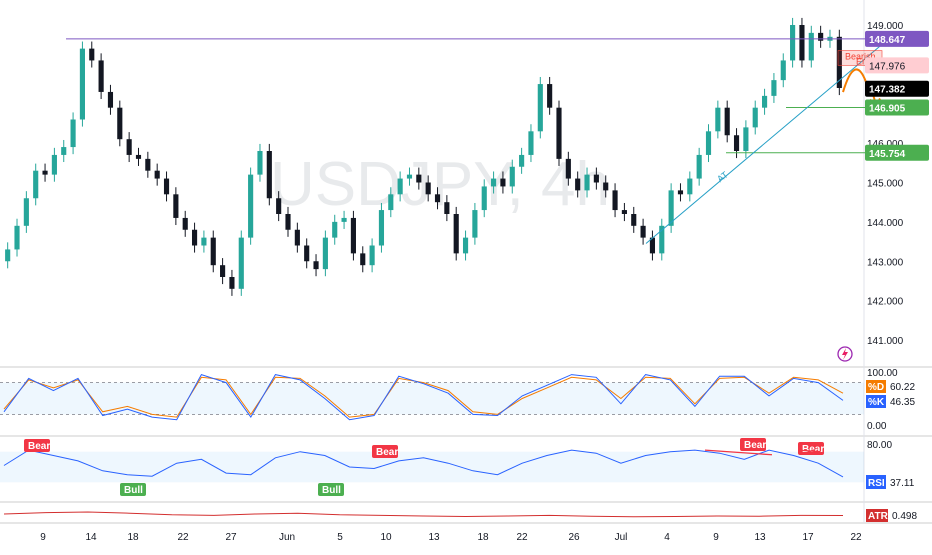 The width and height of the screenshot is (932, 555). I want to click on time-tick: 26, so click(574, 537).